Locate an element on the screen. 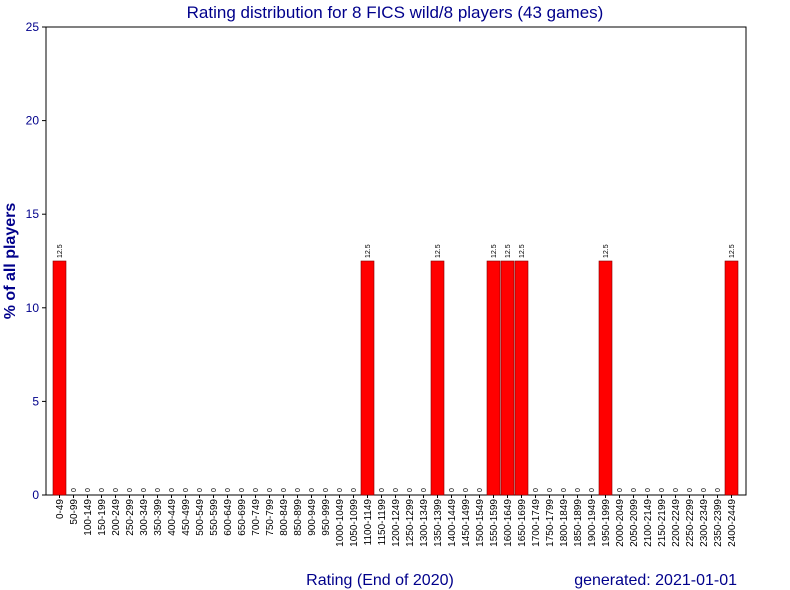 The width and height of the screenshot is (790, 590). y-axis: 0 5 10 15 20 25 is located at coordinates (36, 261).